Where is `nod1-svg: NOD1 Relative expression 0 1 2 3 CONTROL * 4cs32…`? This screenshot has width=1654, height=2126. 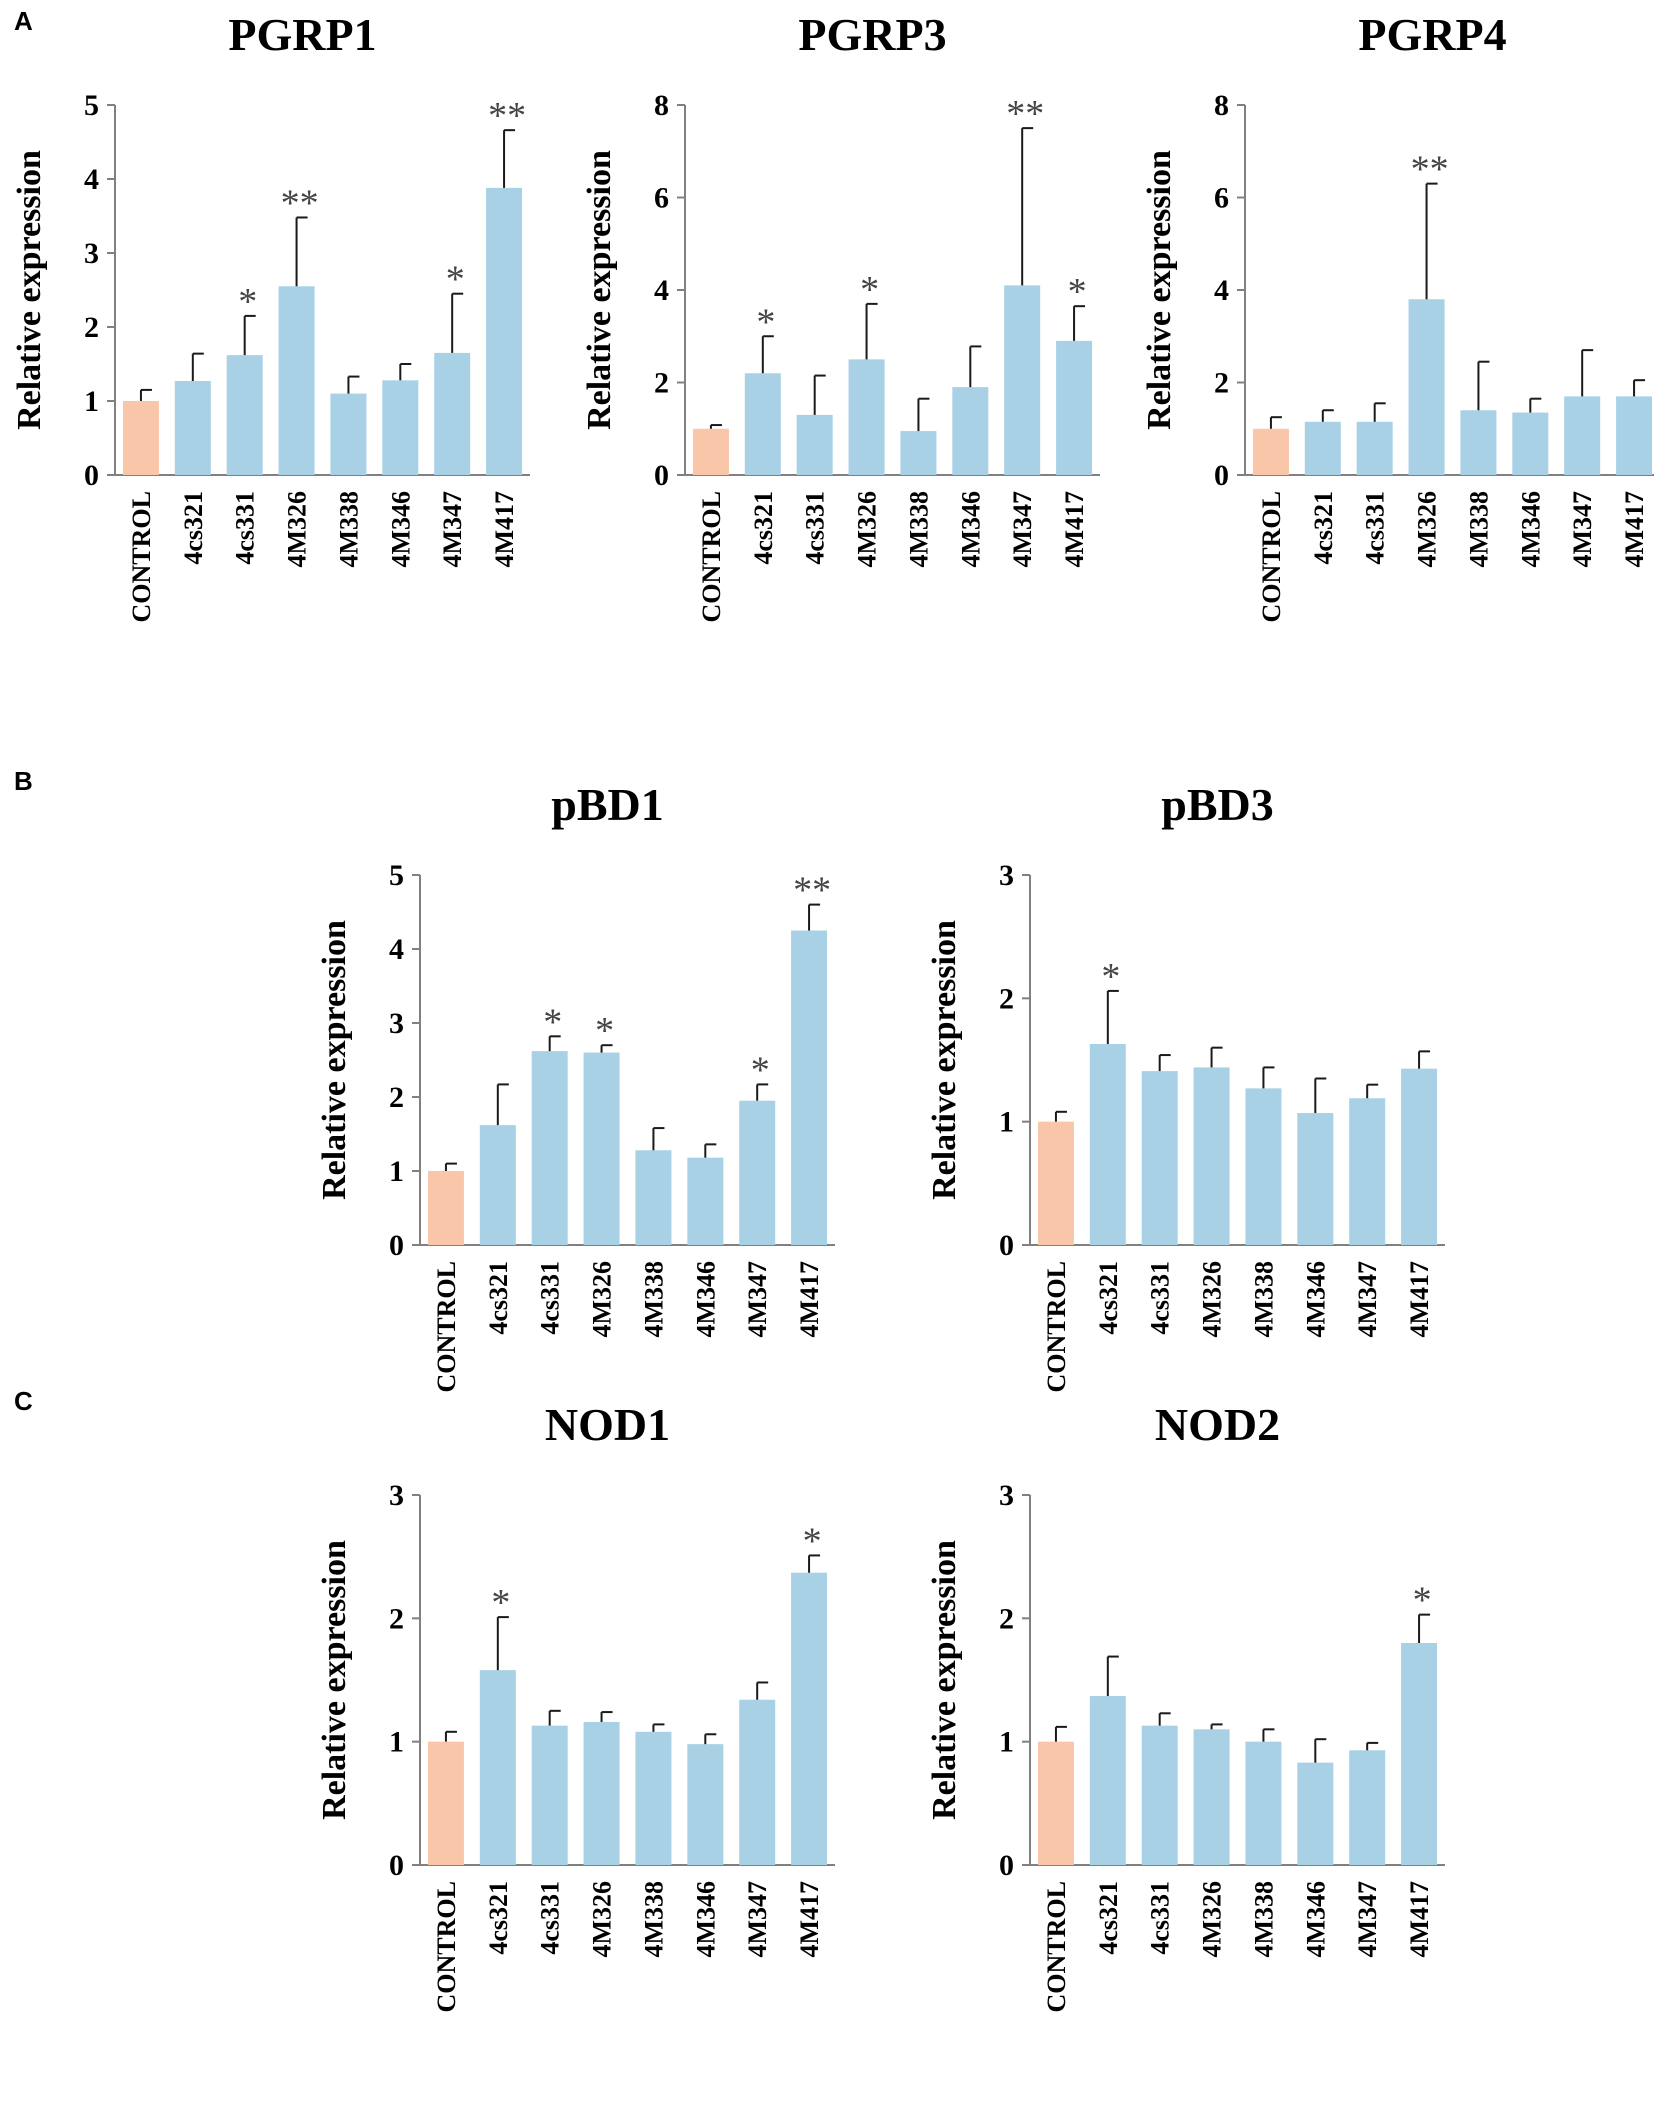 nod1-svg: NOD1 Relative expression 0 1 2 3 CONTROL * 4cs32… is located at coordinates (575, 1705).